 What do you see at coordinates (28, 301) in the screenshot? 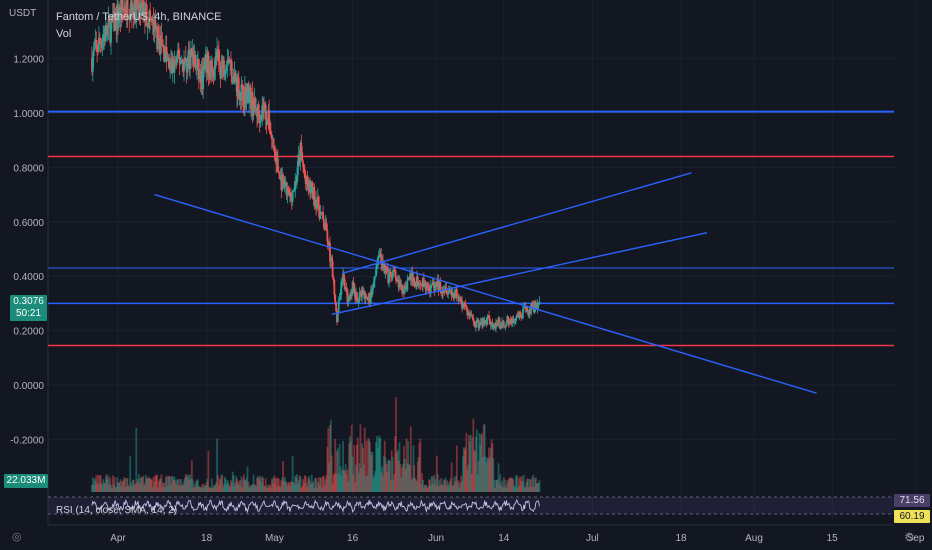
I see `last-price-value: 0.3076` at bounding box center [28, 301].